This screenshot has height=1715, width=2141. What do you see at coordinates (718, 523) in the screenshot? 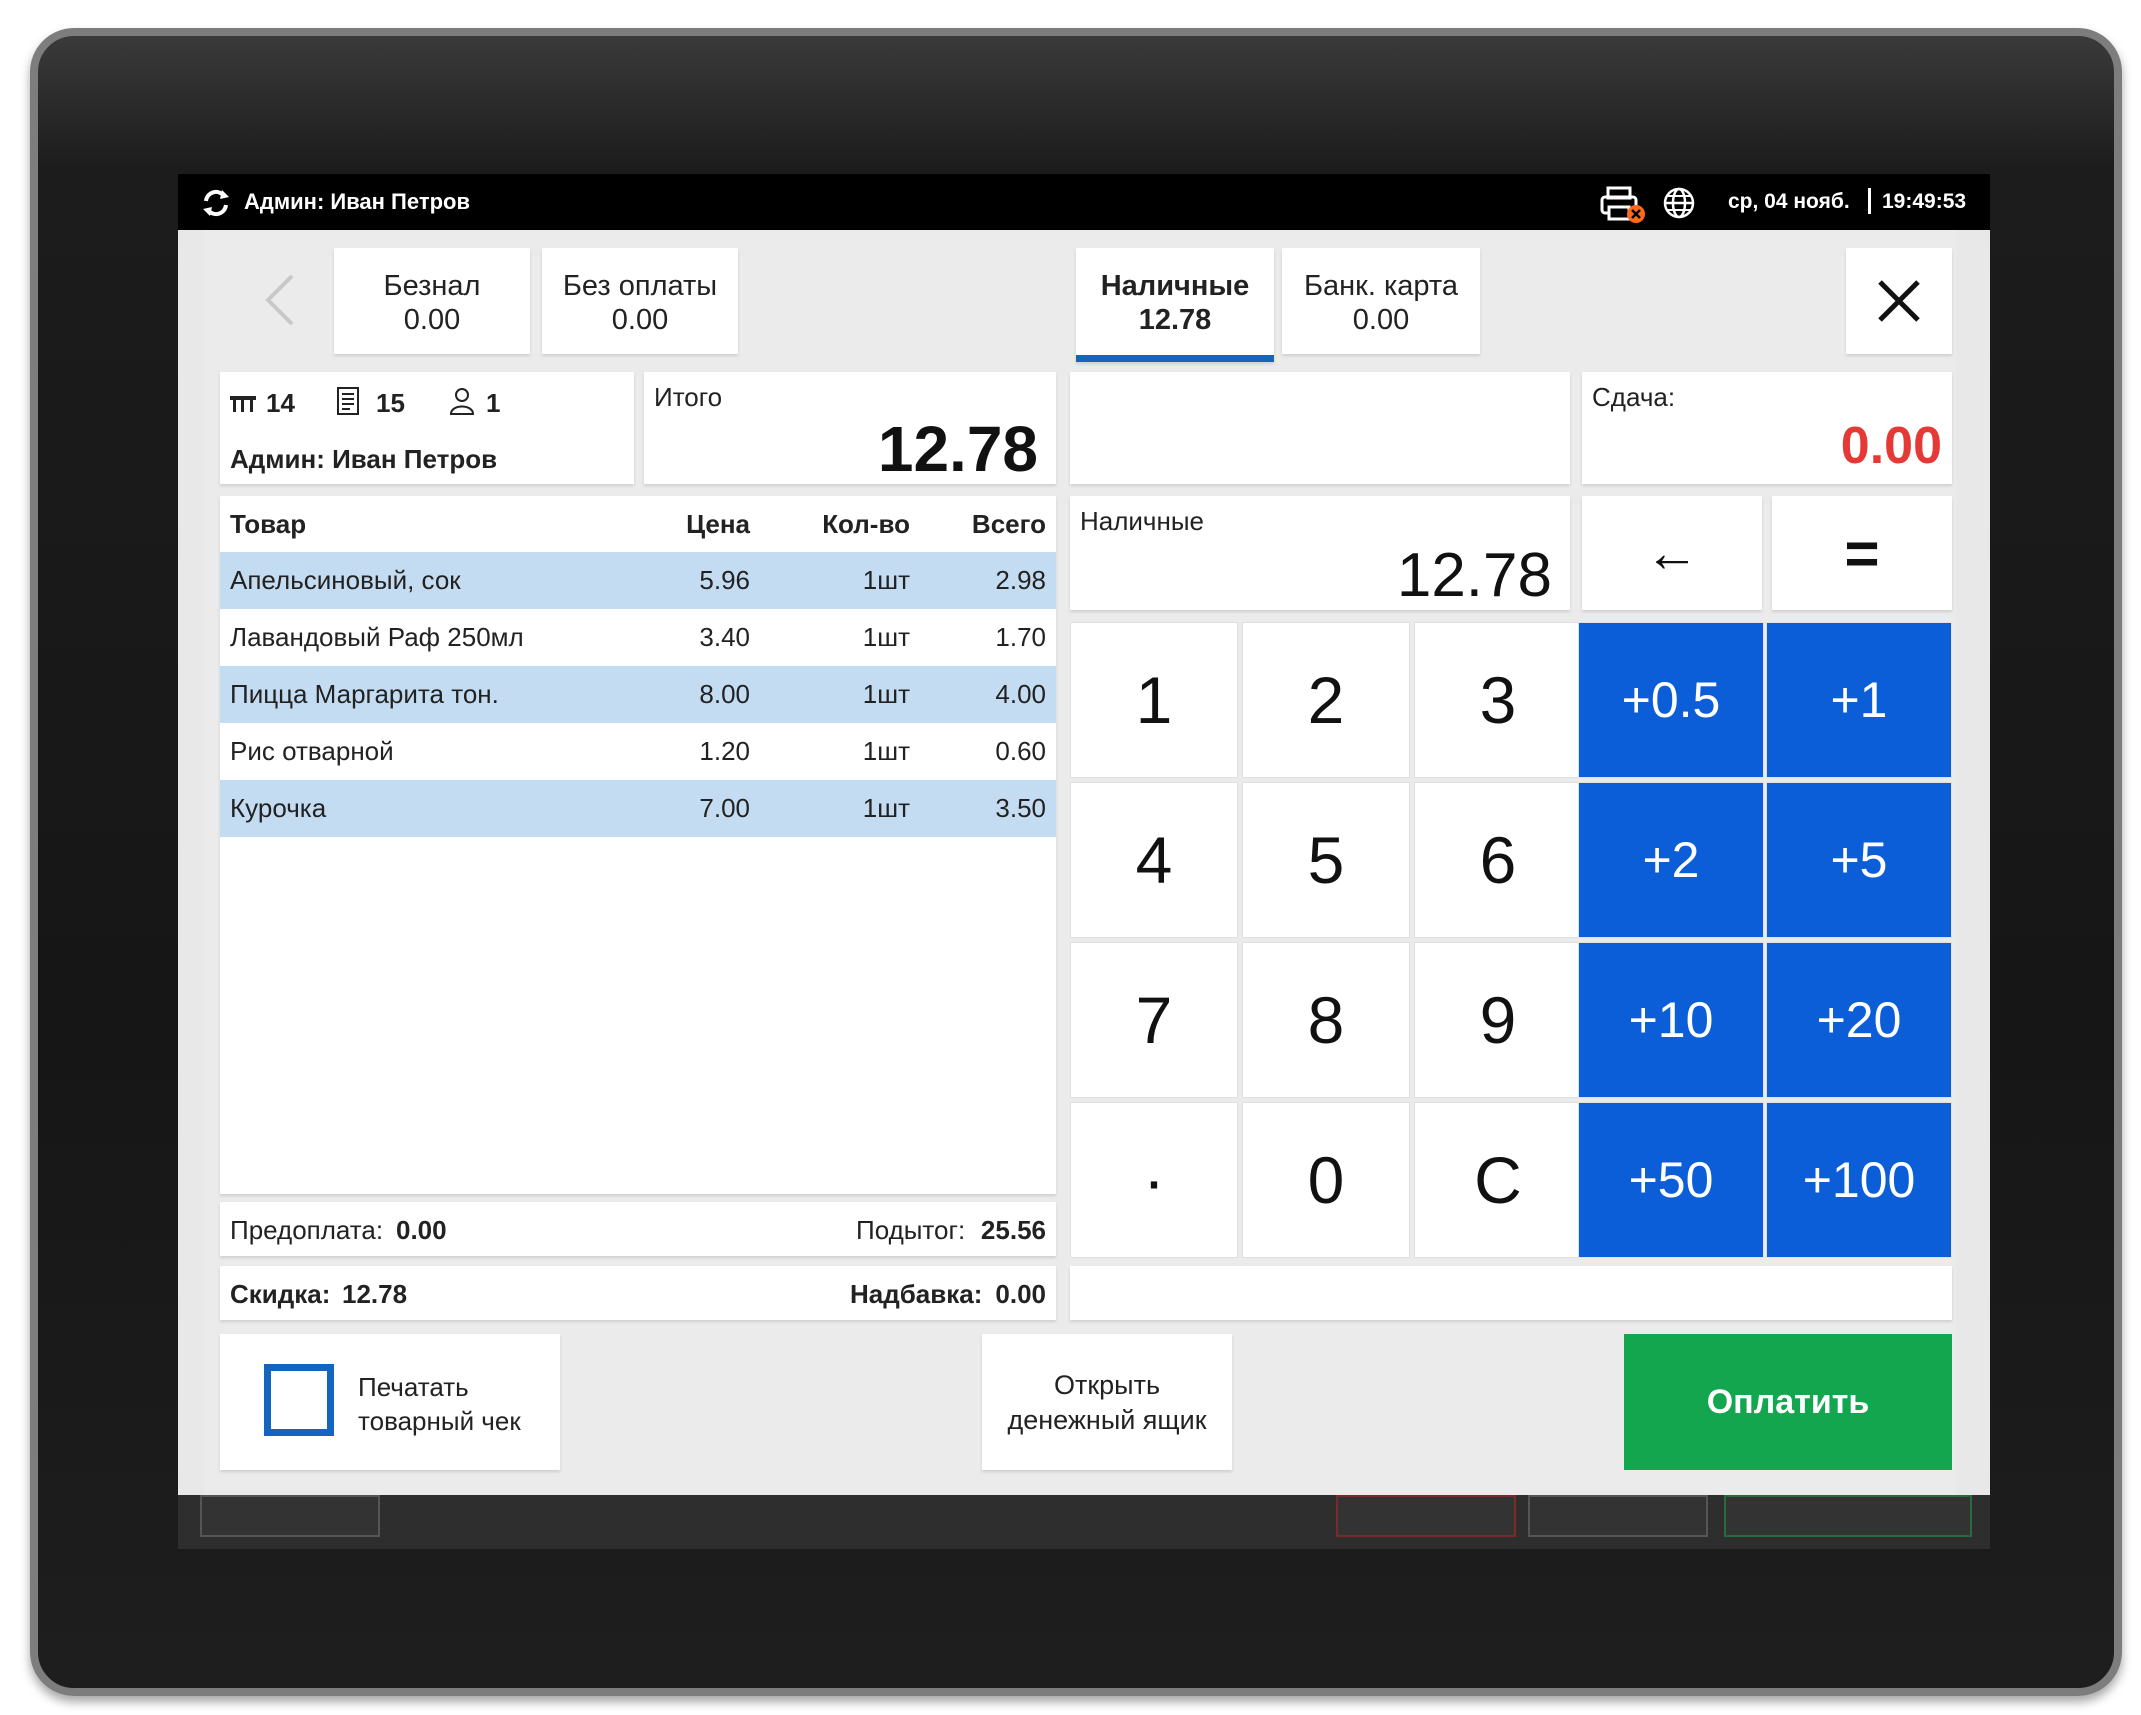
I see `header-price: Цена` at bounding box center [718, 523].